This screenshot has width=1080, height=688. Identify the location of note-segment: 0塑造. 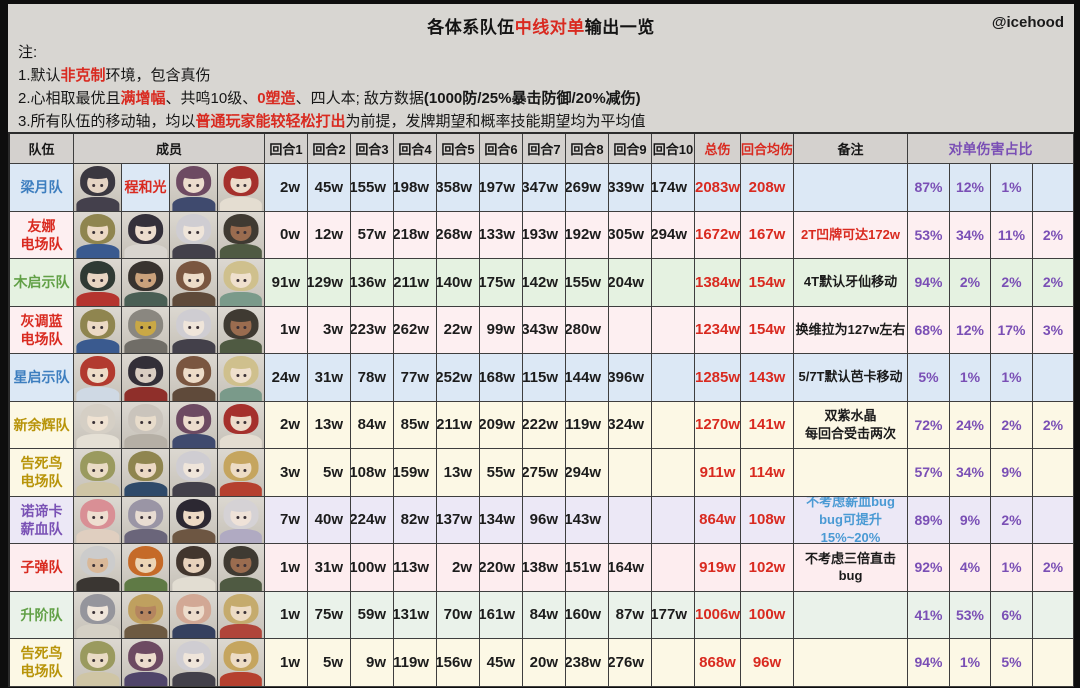
(276, 98).